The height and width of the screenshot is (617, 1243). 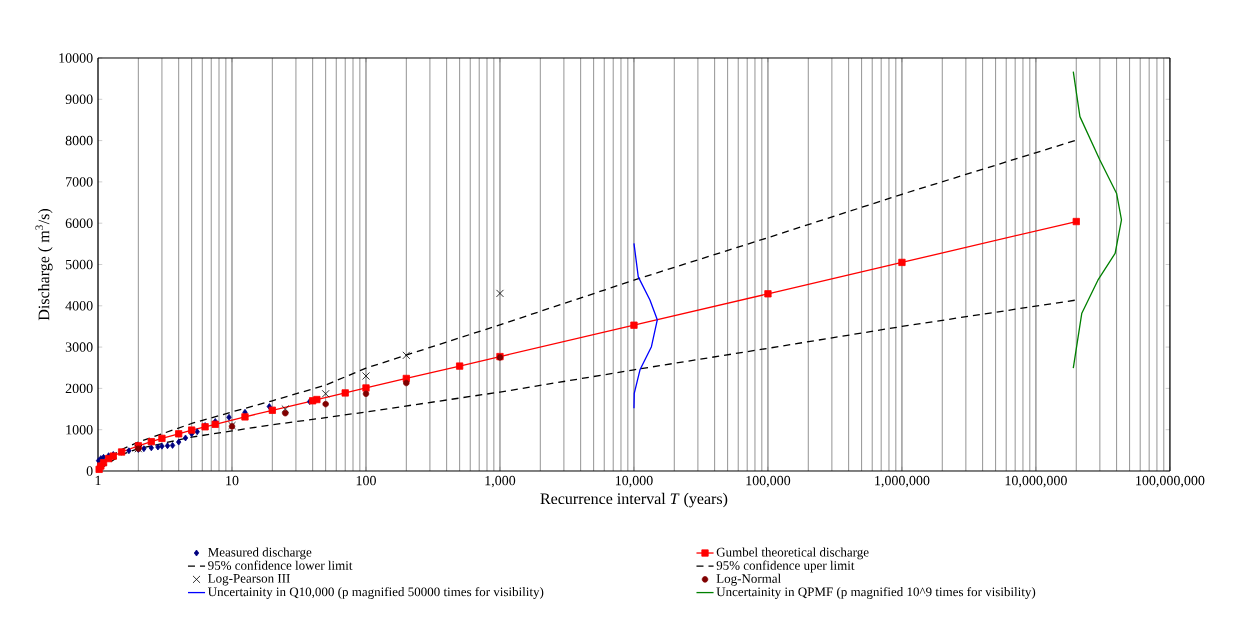 I want to click on legend-label: Gumbel theoretical discharge, so click(x=792, y=553).